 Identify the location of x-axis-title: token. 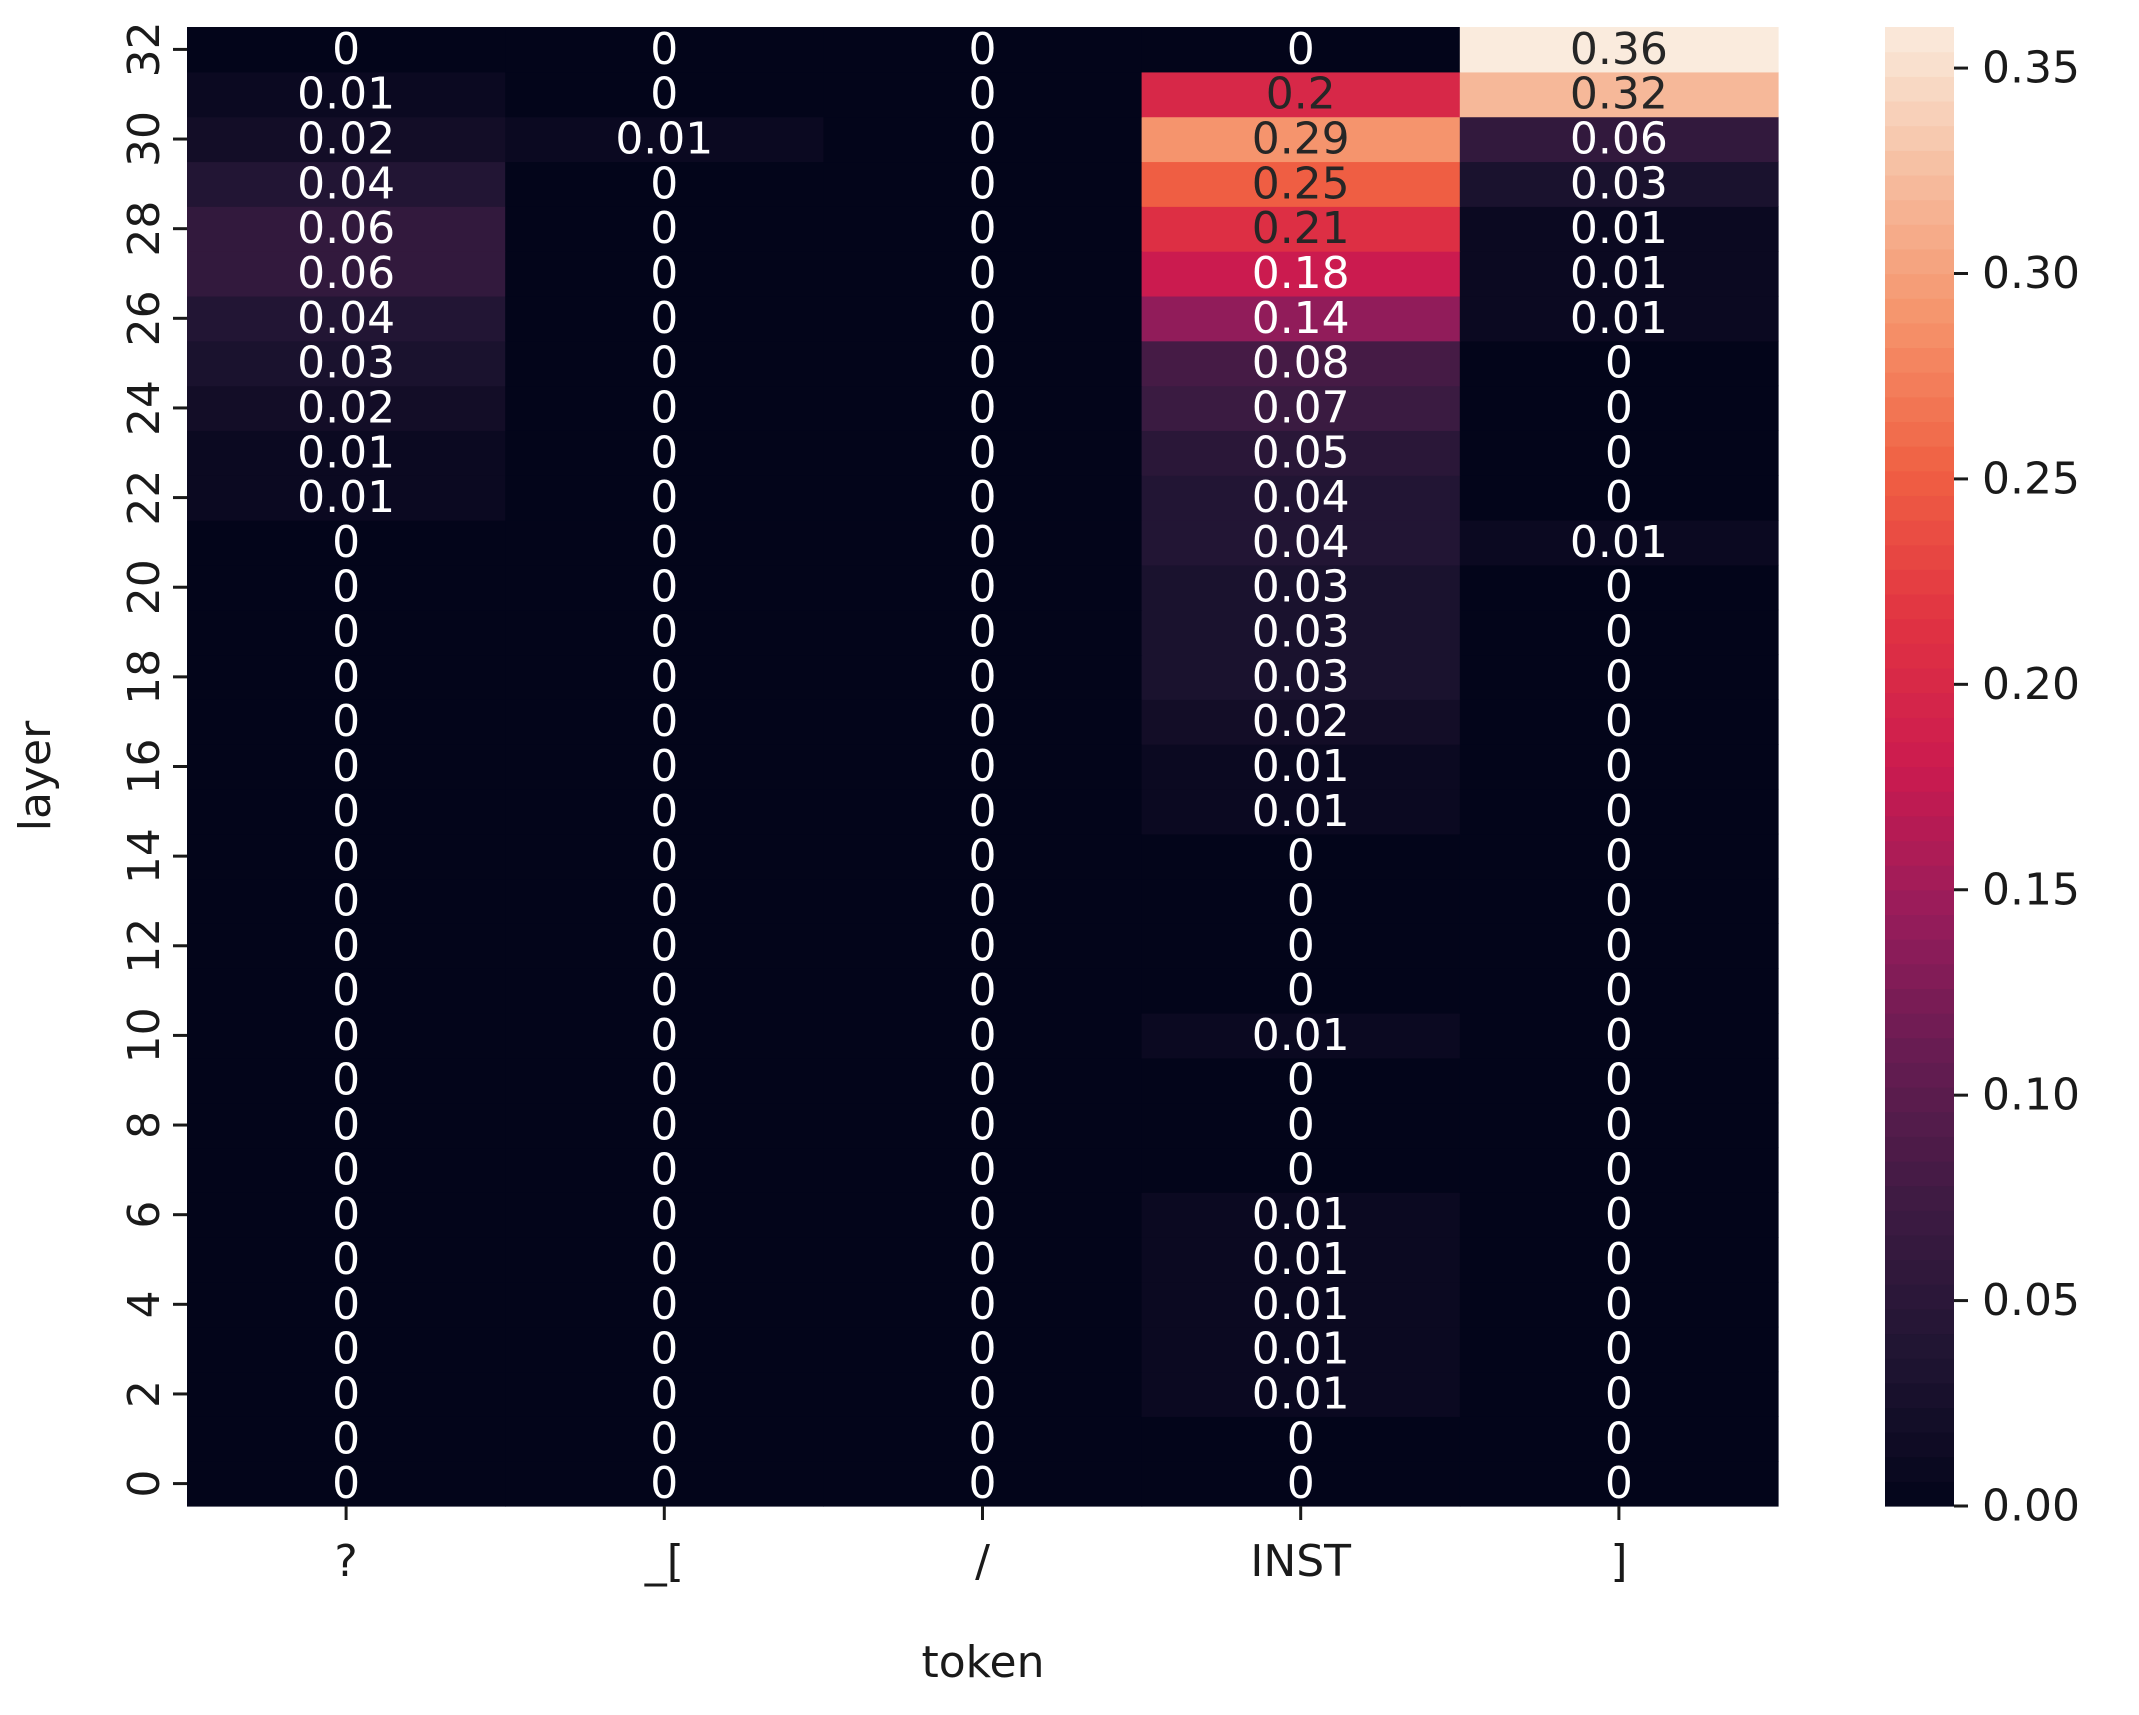
(982, 1662).